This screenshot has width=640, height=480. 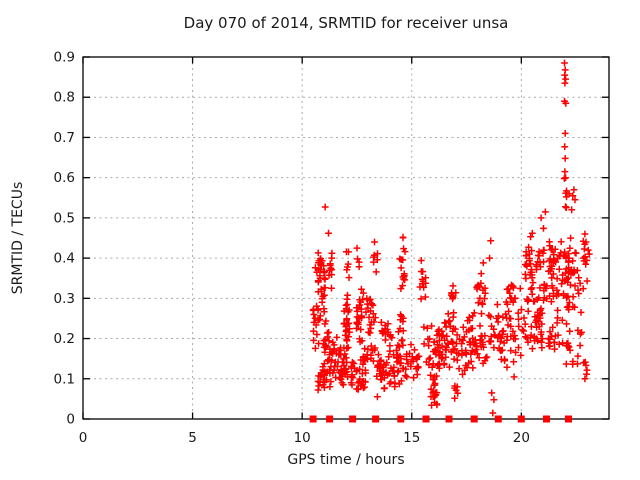 What do you see at coordinates (346, 460) in the screenshot?
I see `x-axis-label: GPS time / hours` at bounding box center [346, 460].